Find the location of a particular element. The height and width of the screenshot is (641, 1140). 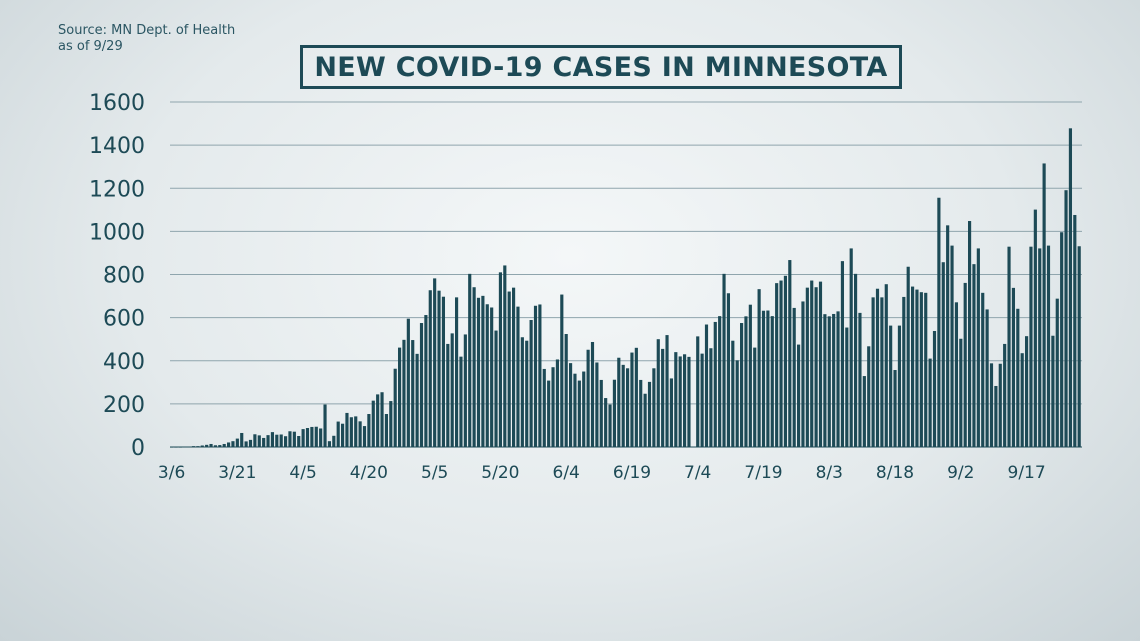

y-tick-label: 1200 is located at coordinates (117, 189).